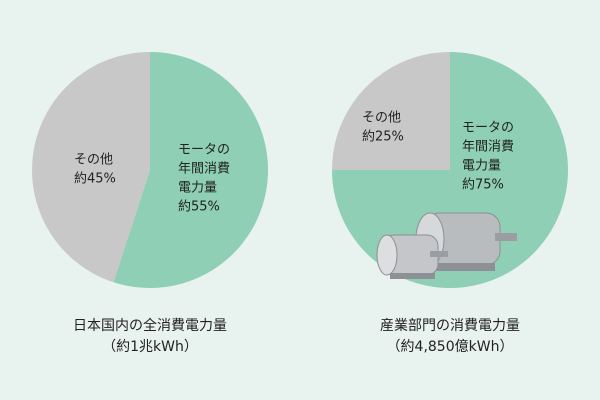 Image resolution: width=600 pixels, height=400 pixels. I want to click on motor-illustration, so click(446, 245).